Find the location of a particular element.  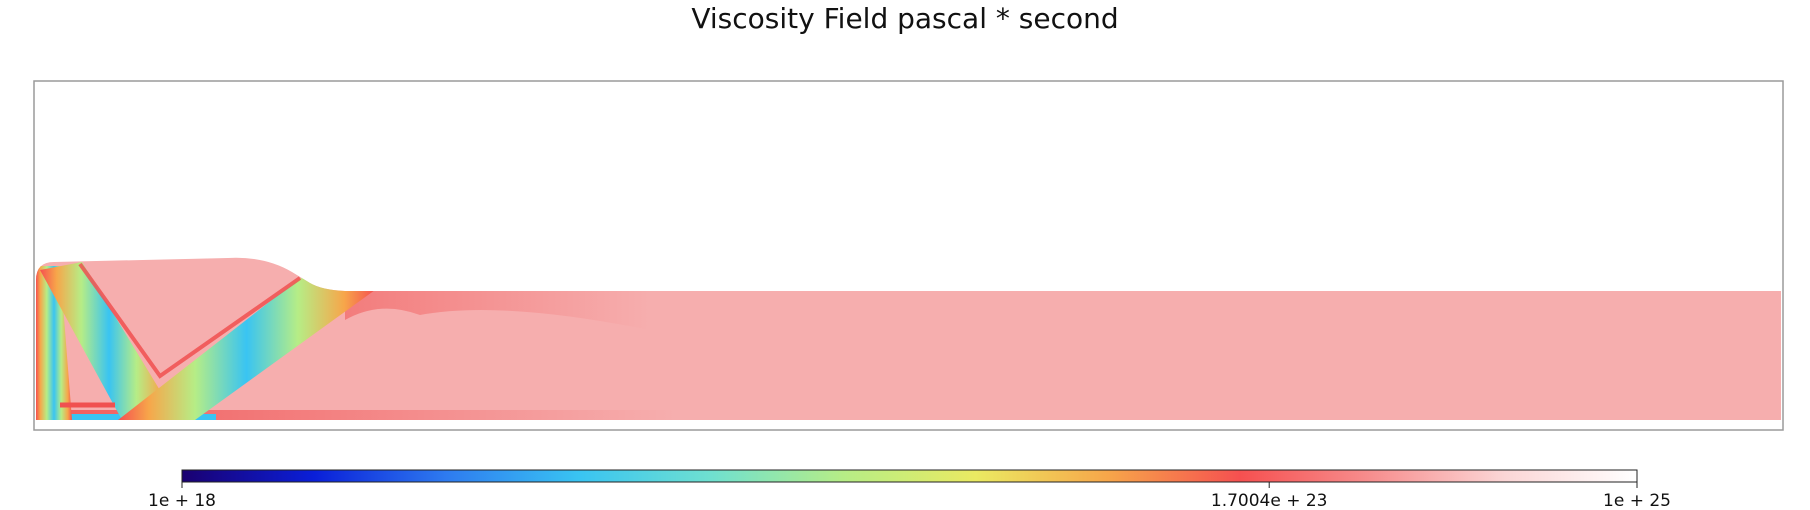

shear-band-rising is located at coordinates (246, 349).